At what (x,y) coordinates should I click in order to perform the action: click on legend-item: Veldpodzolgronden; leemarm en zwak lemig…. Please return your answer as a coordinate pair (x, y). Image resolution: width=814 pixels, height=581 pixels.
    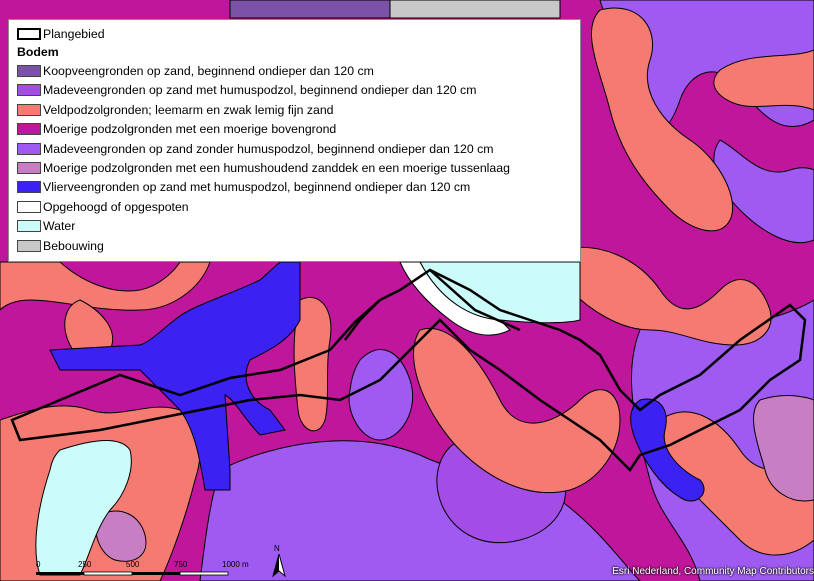
    Looking at the image, I should click on (298, 109).